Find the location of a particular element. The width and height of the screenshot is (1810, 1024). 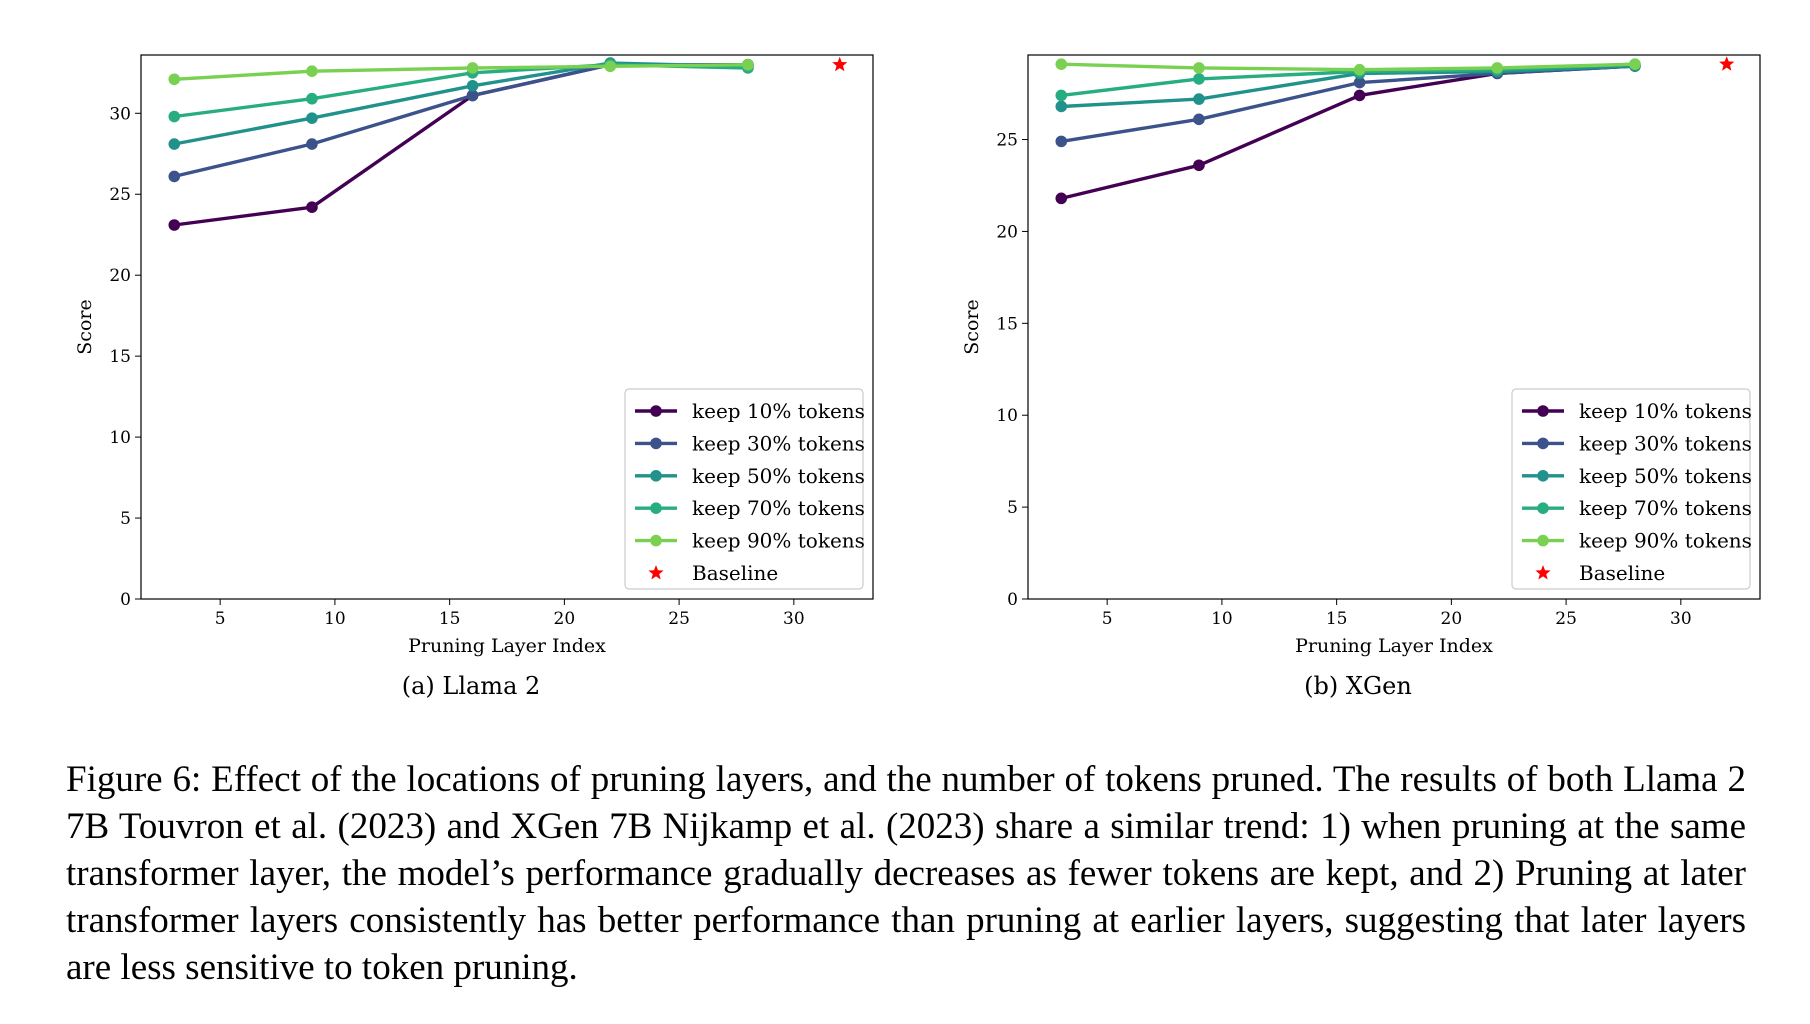

y-tick-label: 30 is located at coordinates (120, 114).